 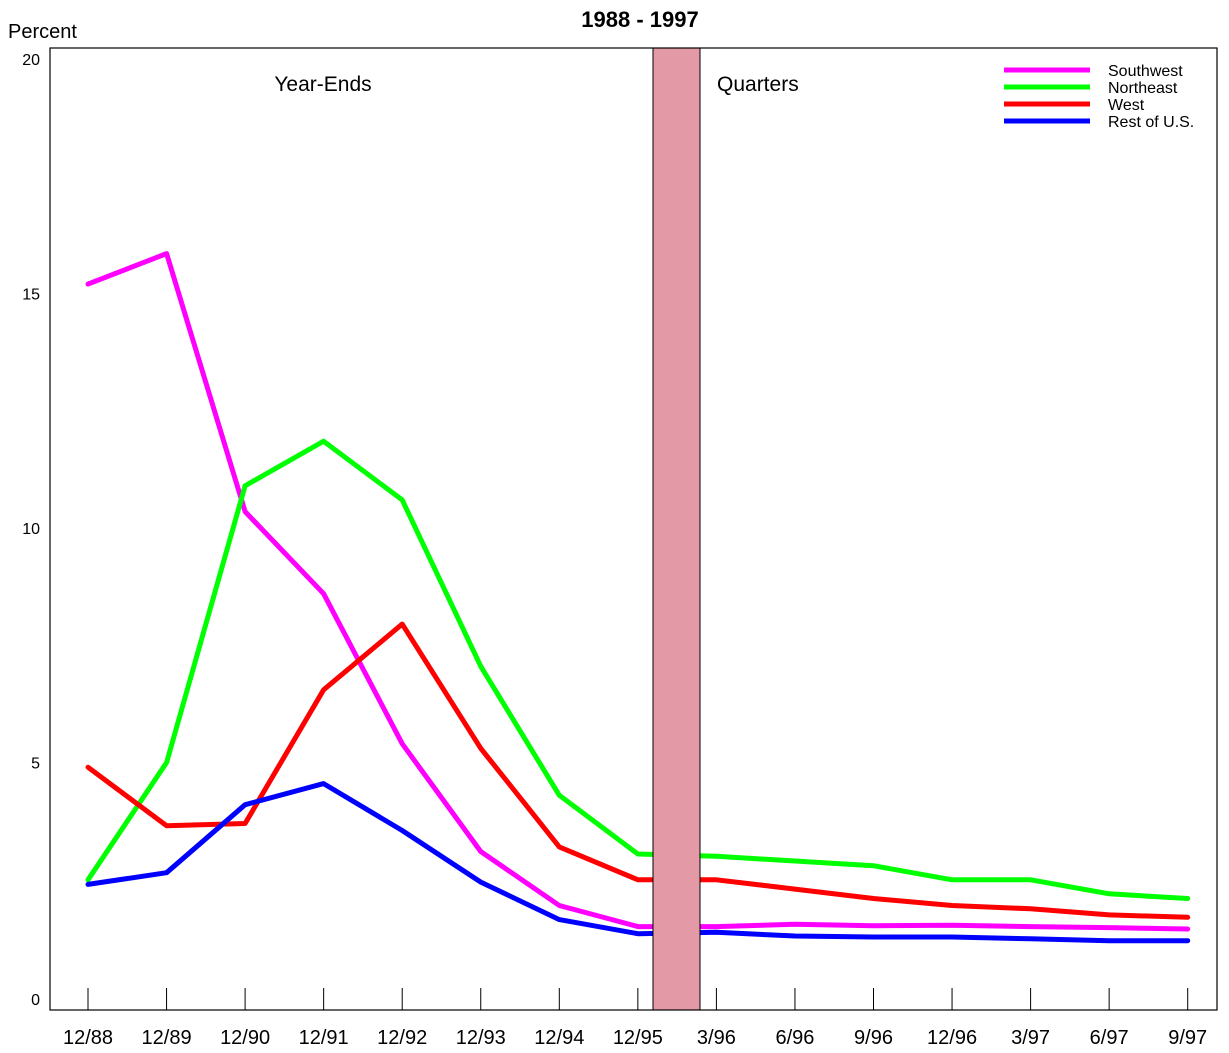 What do you see at coordinates (676, 529) in the screenshot?
I see `section-divider-band` at bounding box center [676, 529].